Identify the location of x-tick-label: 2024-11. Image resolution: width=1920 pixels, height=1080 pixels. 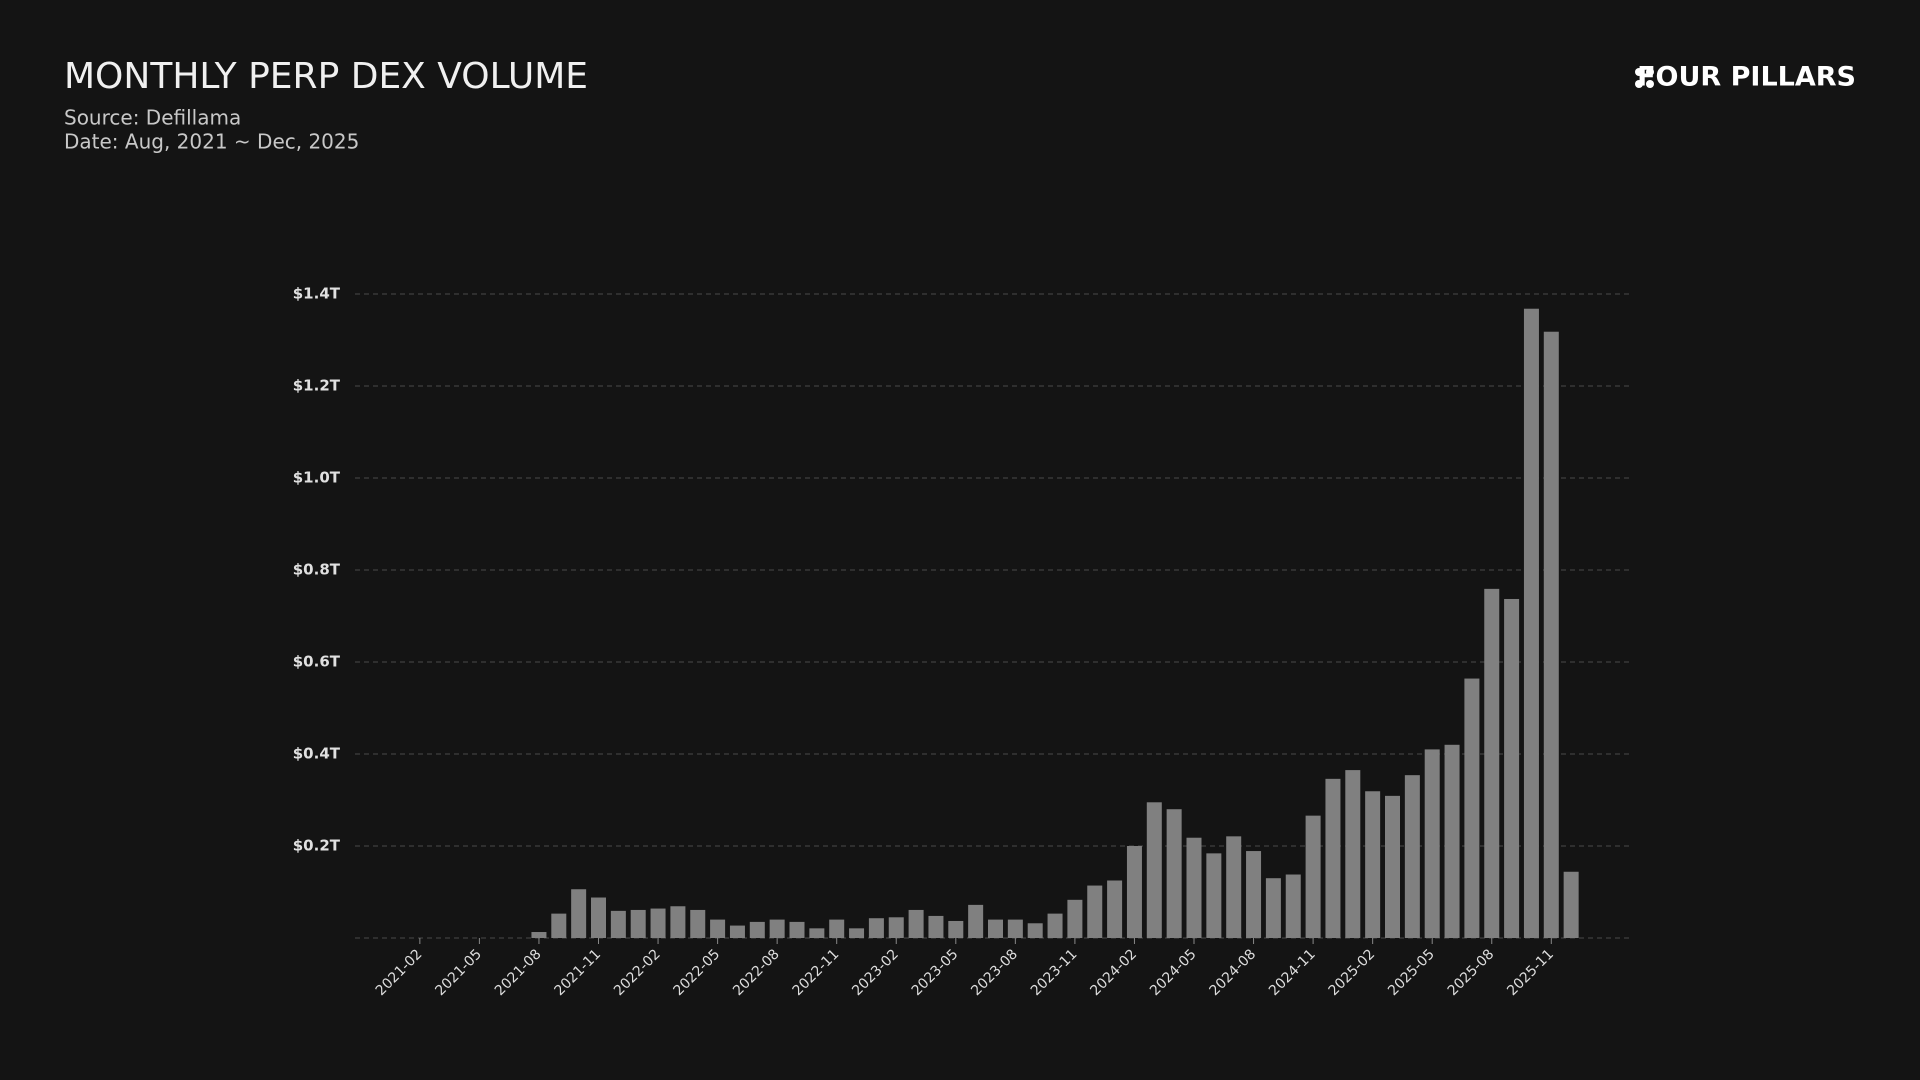
(1292, 972).